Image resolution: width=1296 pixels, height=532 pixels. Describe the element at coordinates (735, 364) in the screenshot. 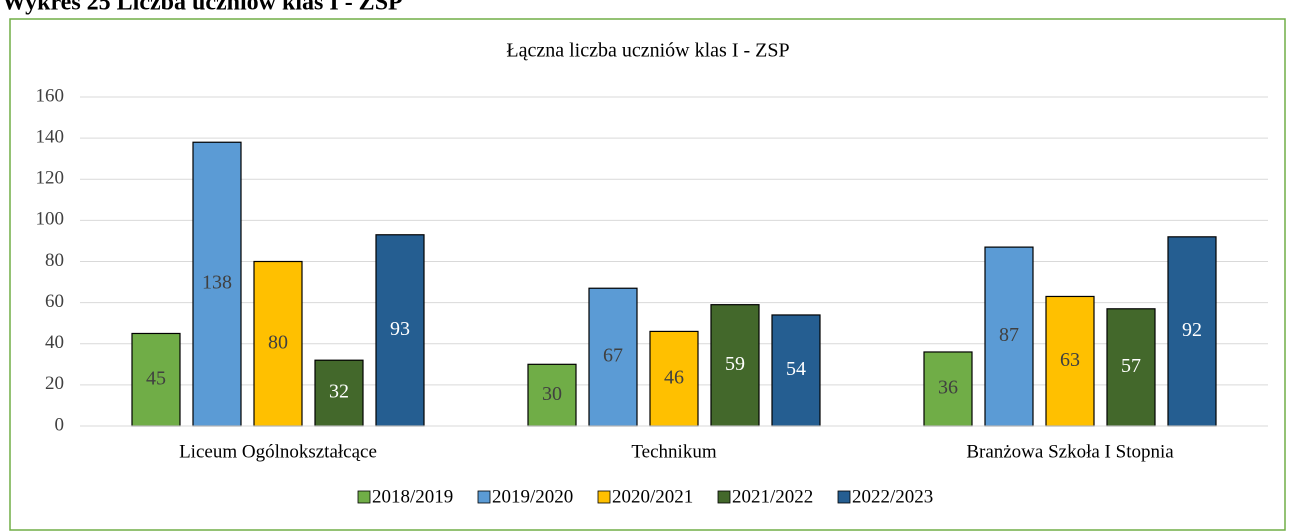

I see `data-label: 59` at that location.